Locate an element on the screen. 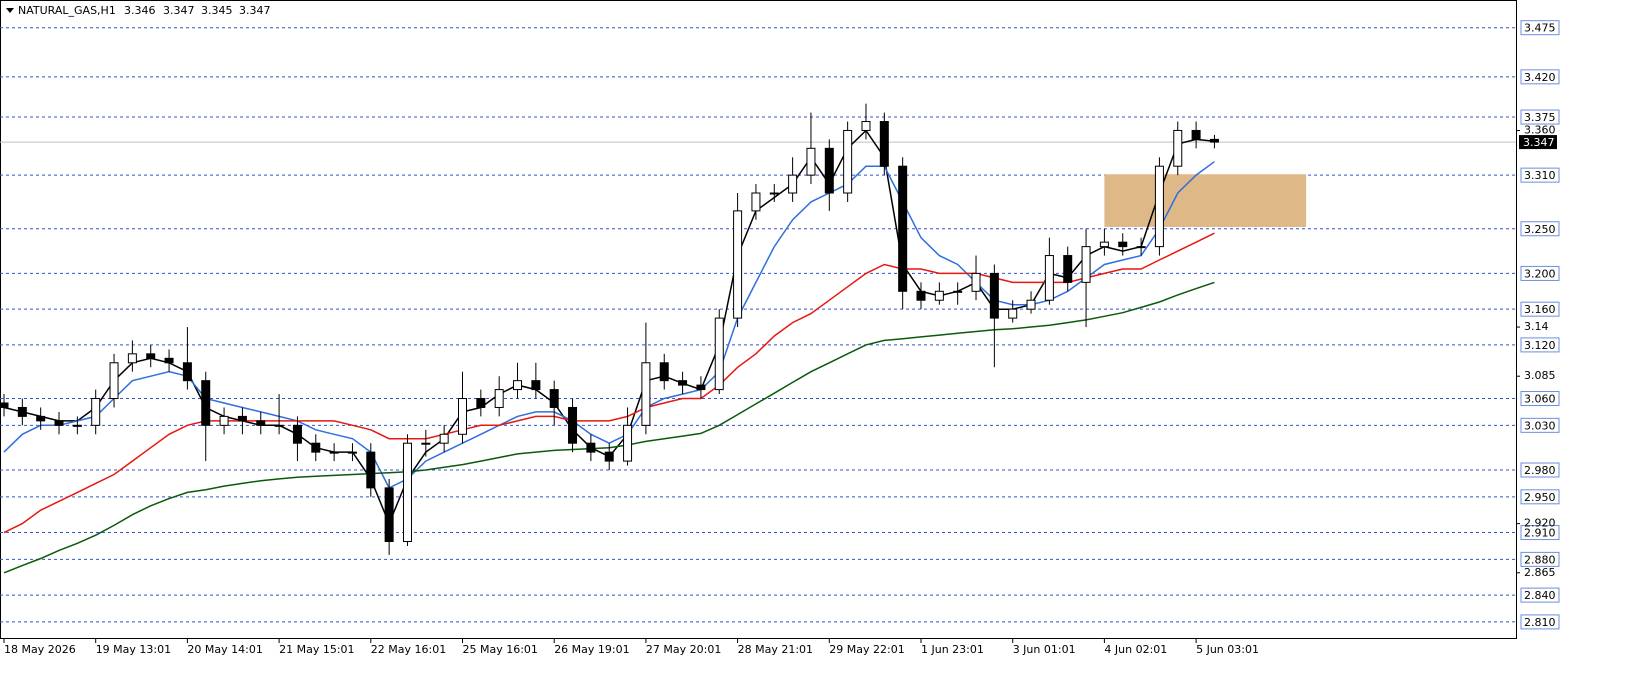  x-tick-label: 18 May 2026 is located at coordinates (40, 649).